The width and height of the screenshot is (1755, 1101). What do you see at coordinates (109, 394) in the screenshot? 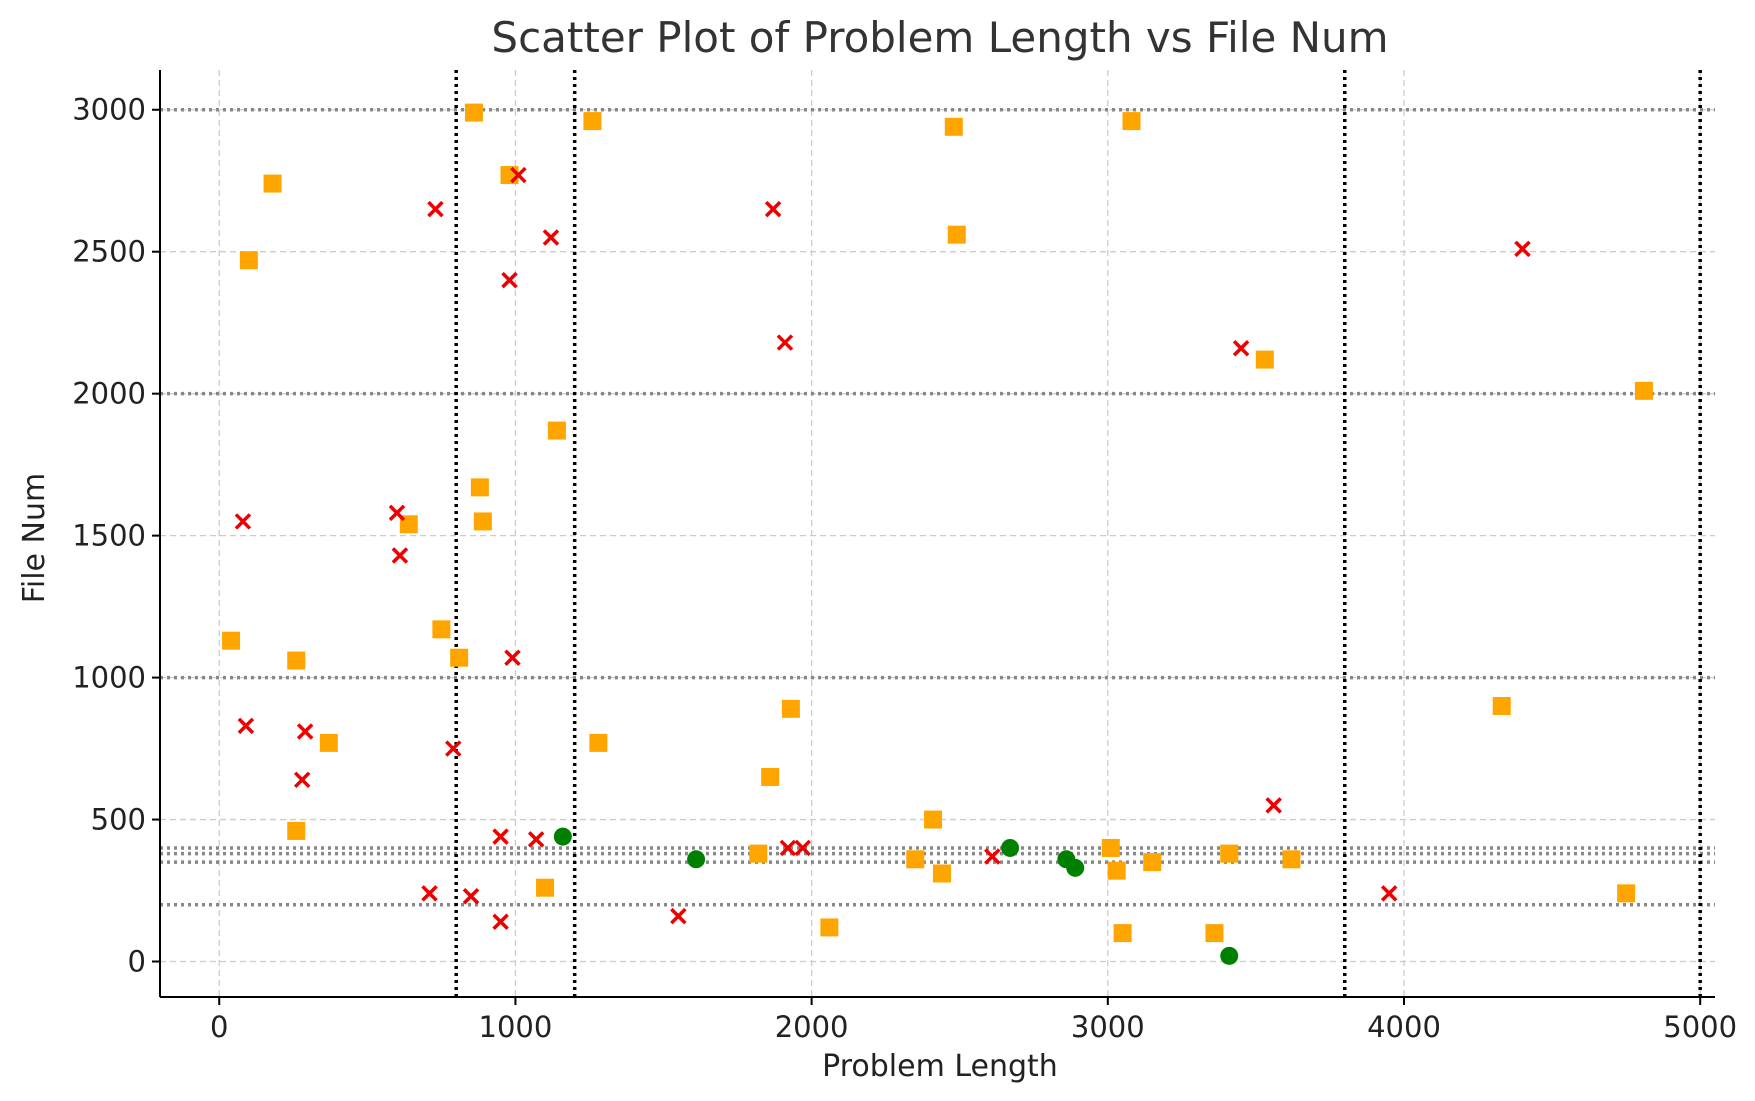
I see `y-tick-label: 2000` at bounding box center [109, 394].